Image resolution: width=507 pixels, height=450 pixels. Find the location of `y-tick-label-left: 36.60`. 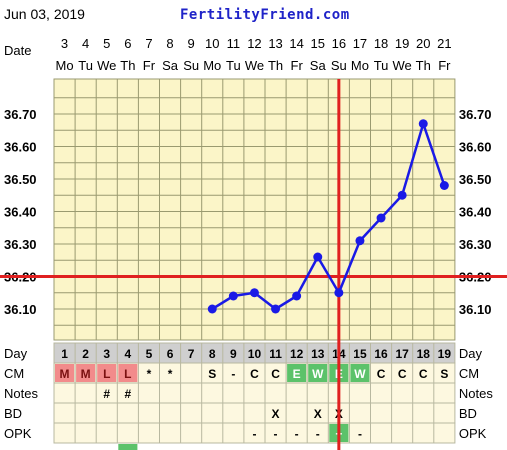

y-tick-label-left: 36.60 is located at coordinates (20, 147).